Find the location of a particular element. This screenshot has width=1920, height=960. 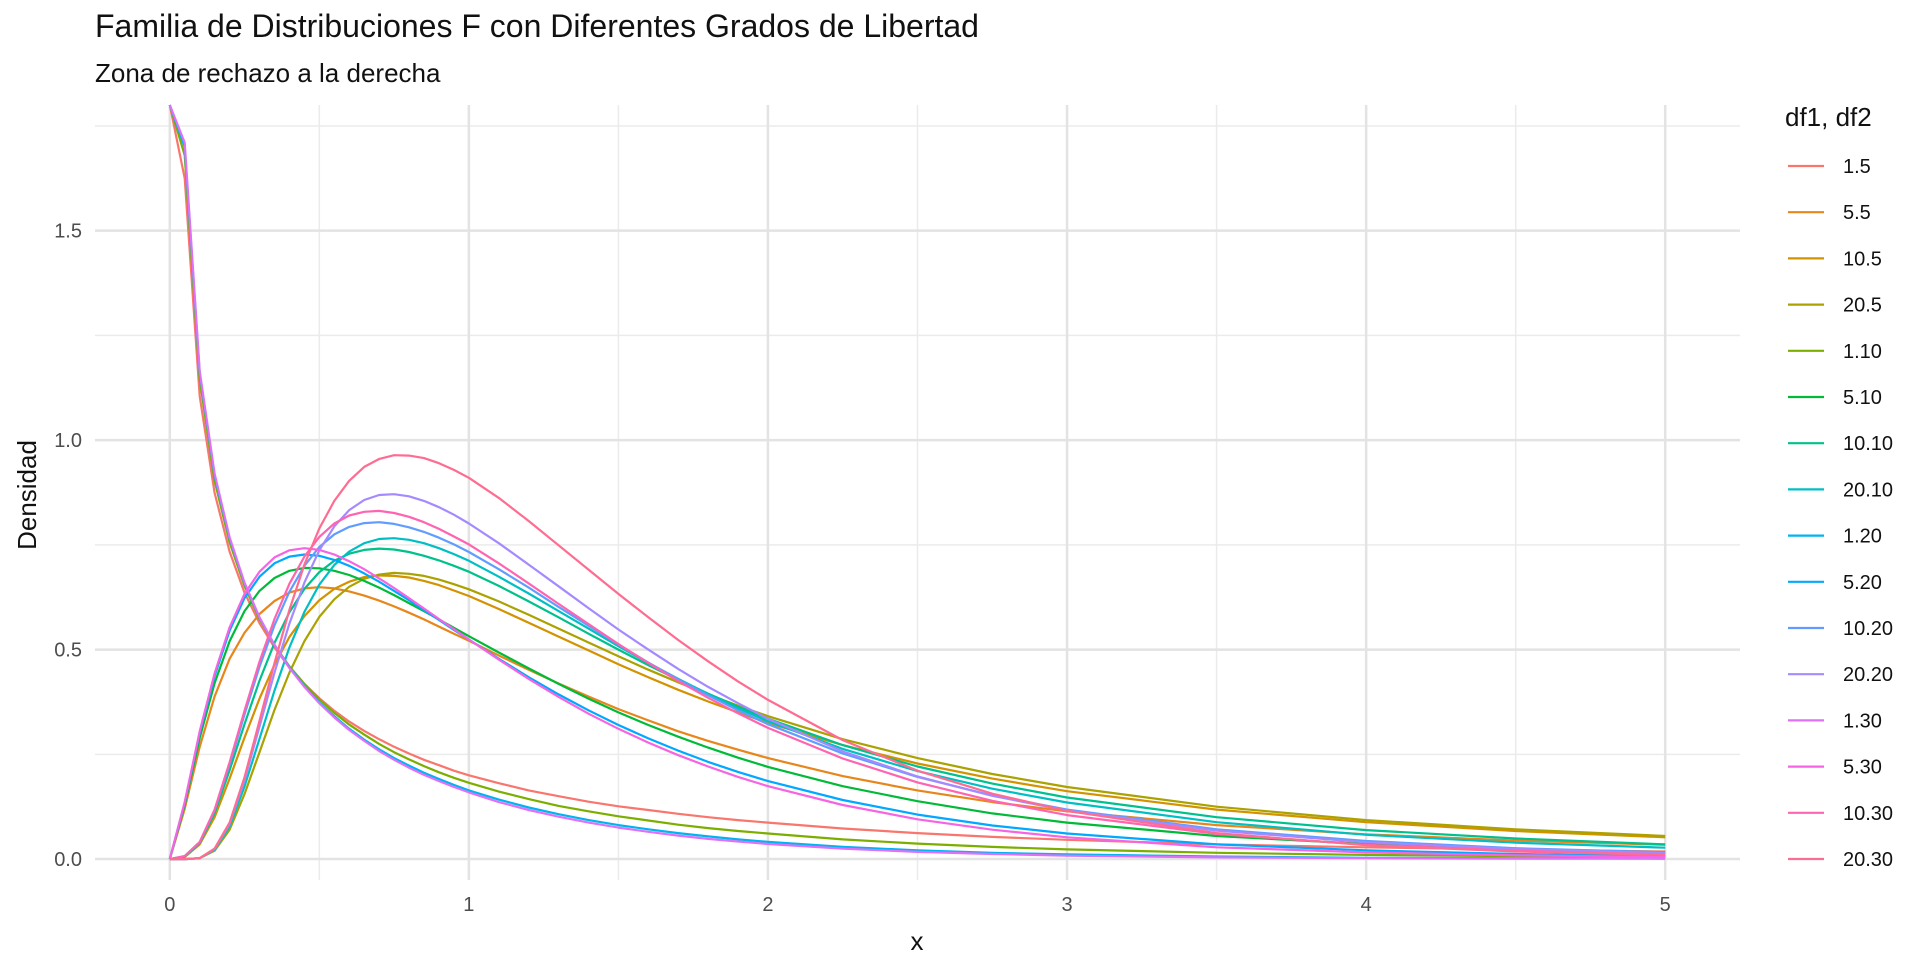

x-axis-ticks: 0 1 2 3 4 5 is located at coordinates (917, 905).